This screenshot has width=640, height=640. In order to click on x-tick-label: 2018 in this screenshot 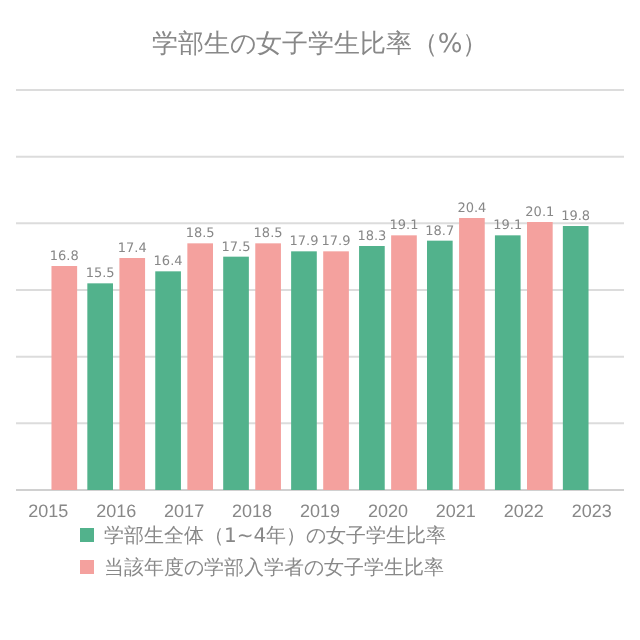, I will do `click(252, 510)`.